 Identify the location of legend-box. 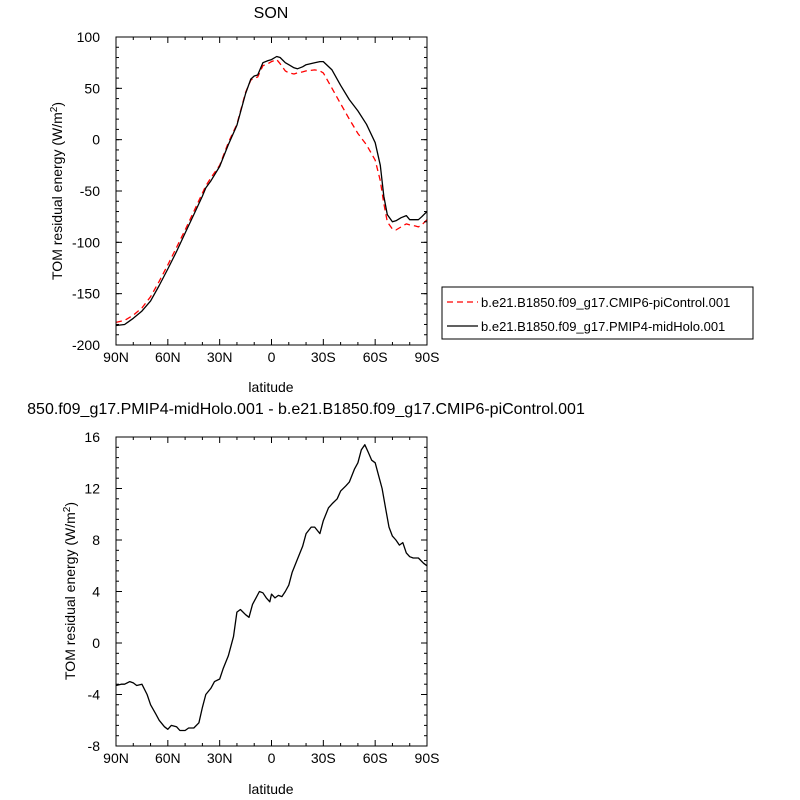
(597, 313).